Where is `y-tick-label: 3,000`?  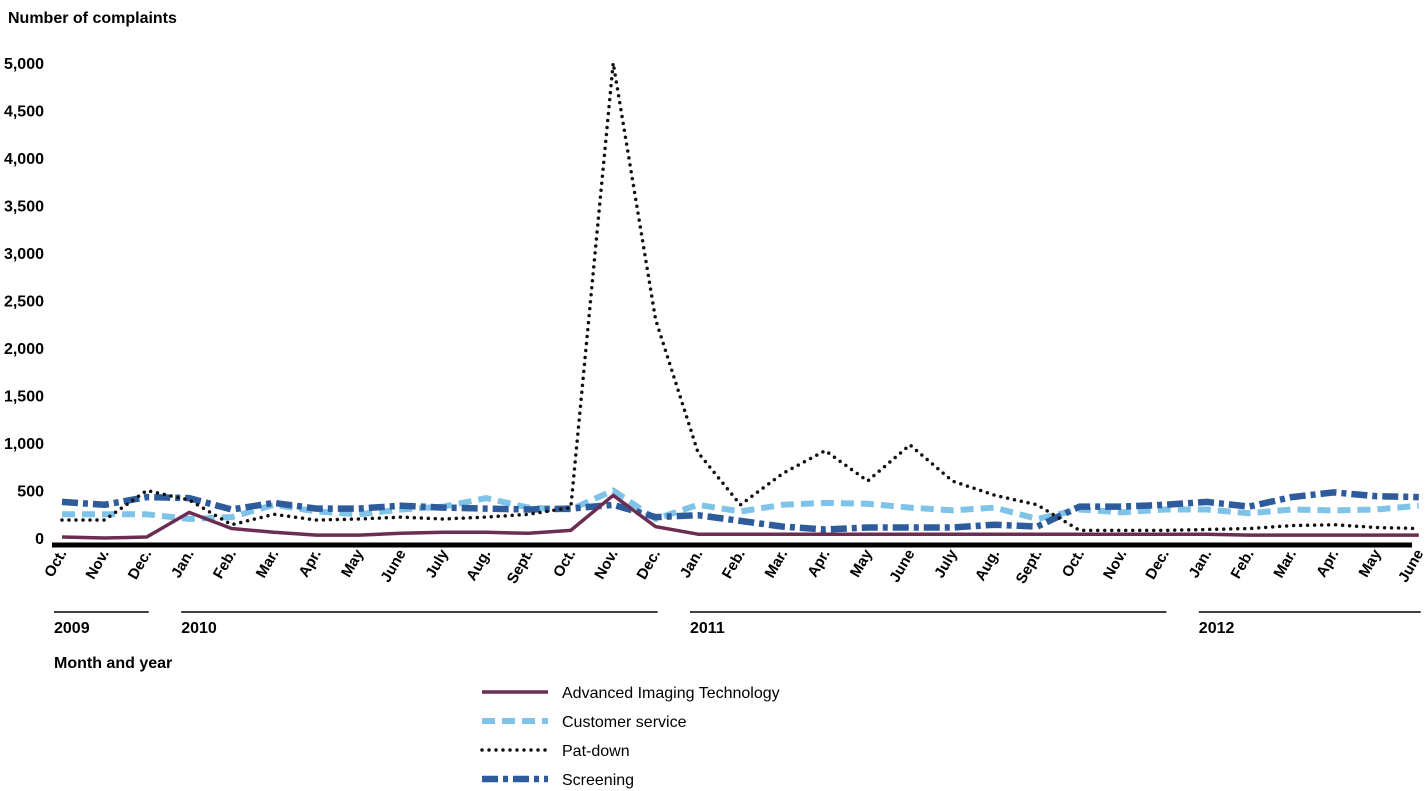
y-tick-label: 3,000 is located at coordinates (24, 254).